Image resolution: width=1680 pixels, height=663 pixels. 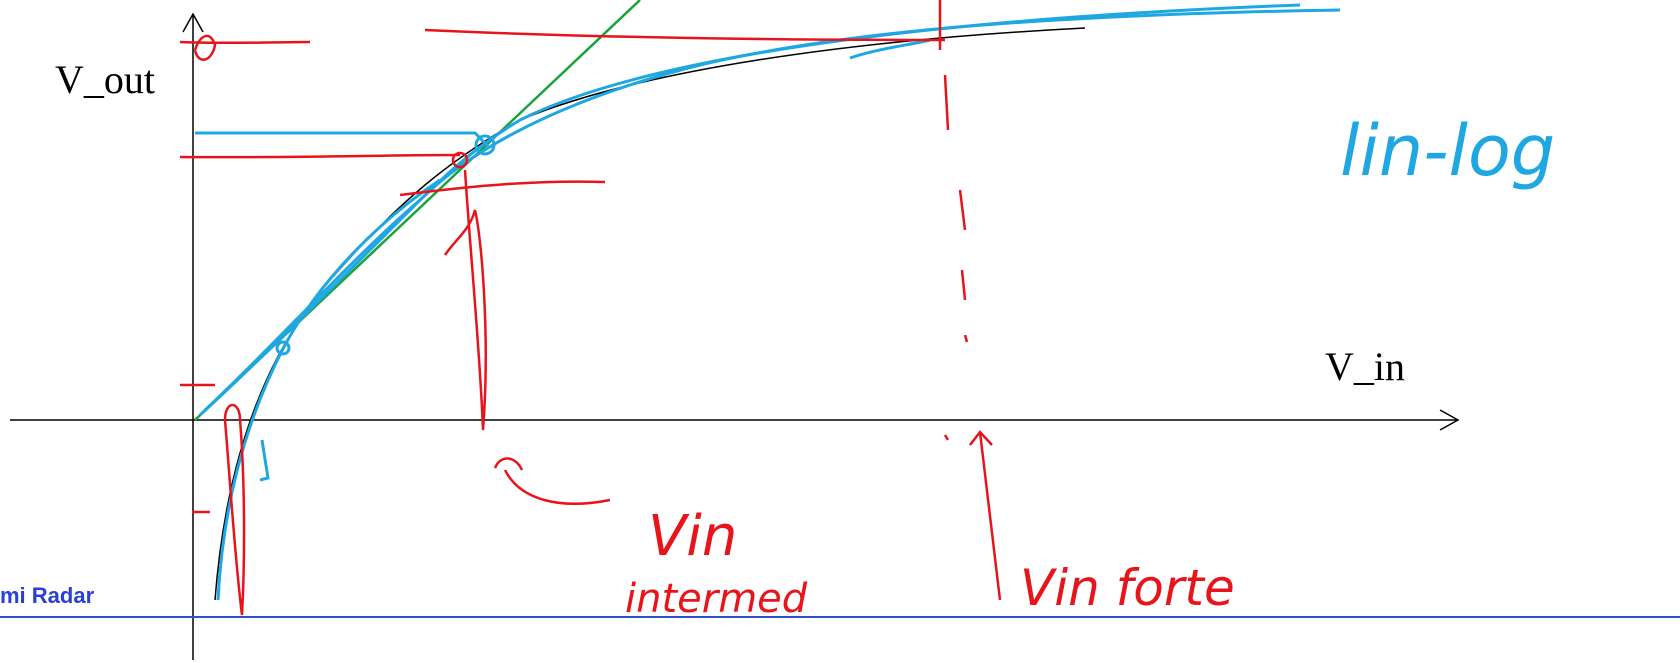 What do you see at coordinates (1449, 420) in the screenshot?
I see `x-arrow` at bounding box center [1449, 420].